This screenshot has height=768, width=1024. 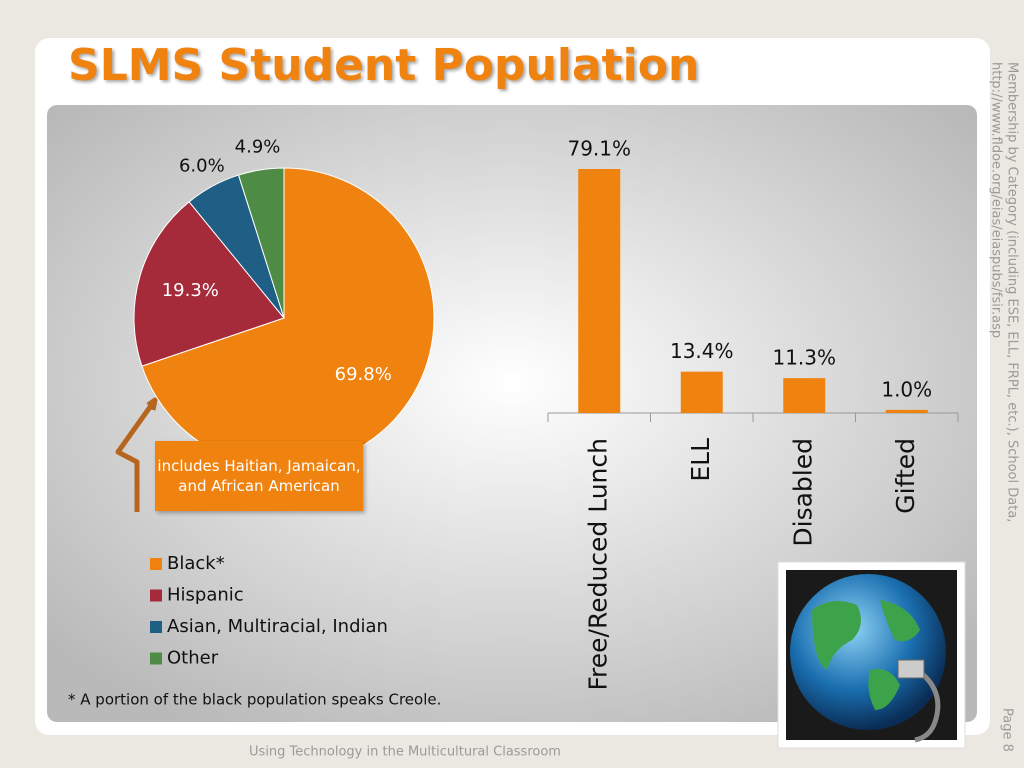 What do you see at coordinates (700, 460) in the screenshot?
I see `x-tick-label: ELL` at bounding box center [700, 460].